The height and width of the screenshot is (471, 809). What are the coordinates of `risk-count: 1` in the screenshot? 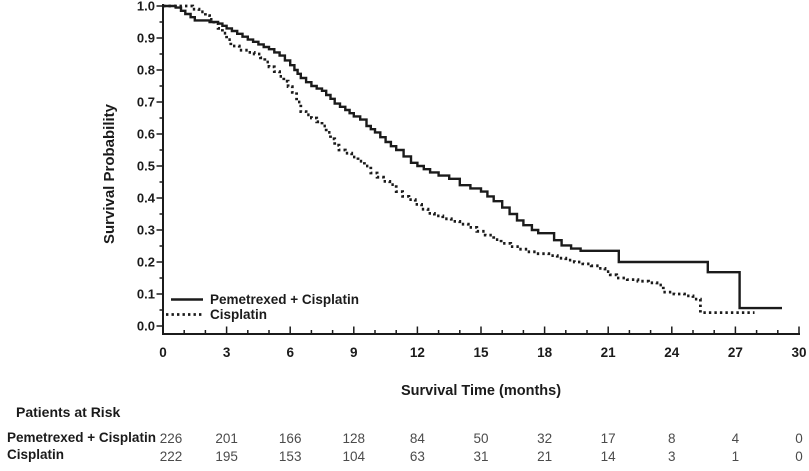 It's located at (735, 456).